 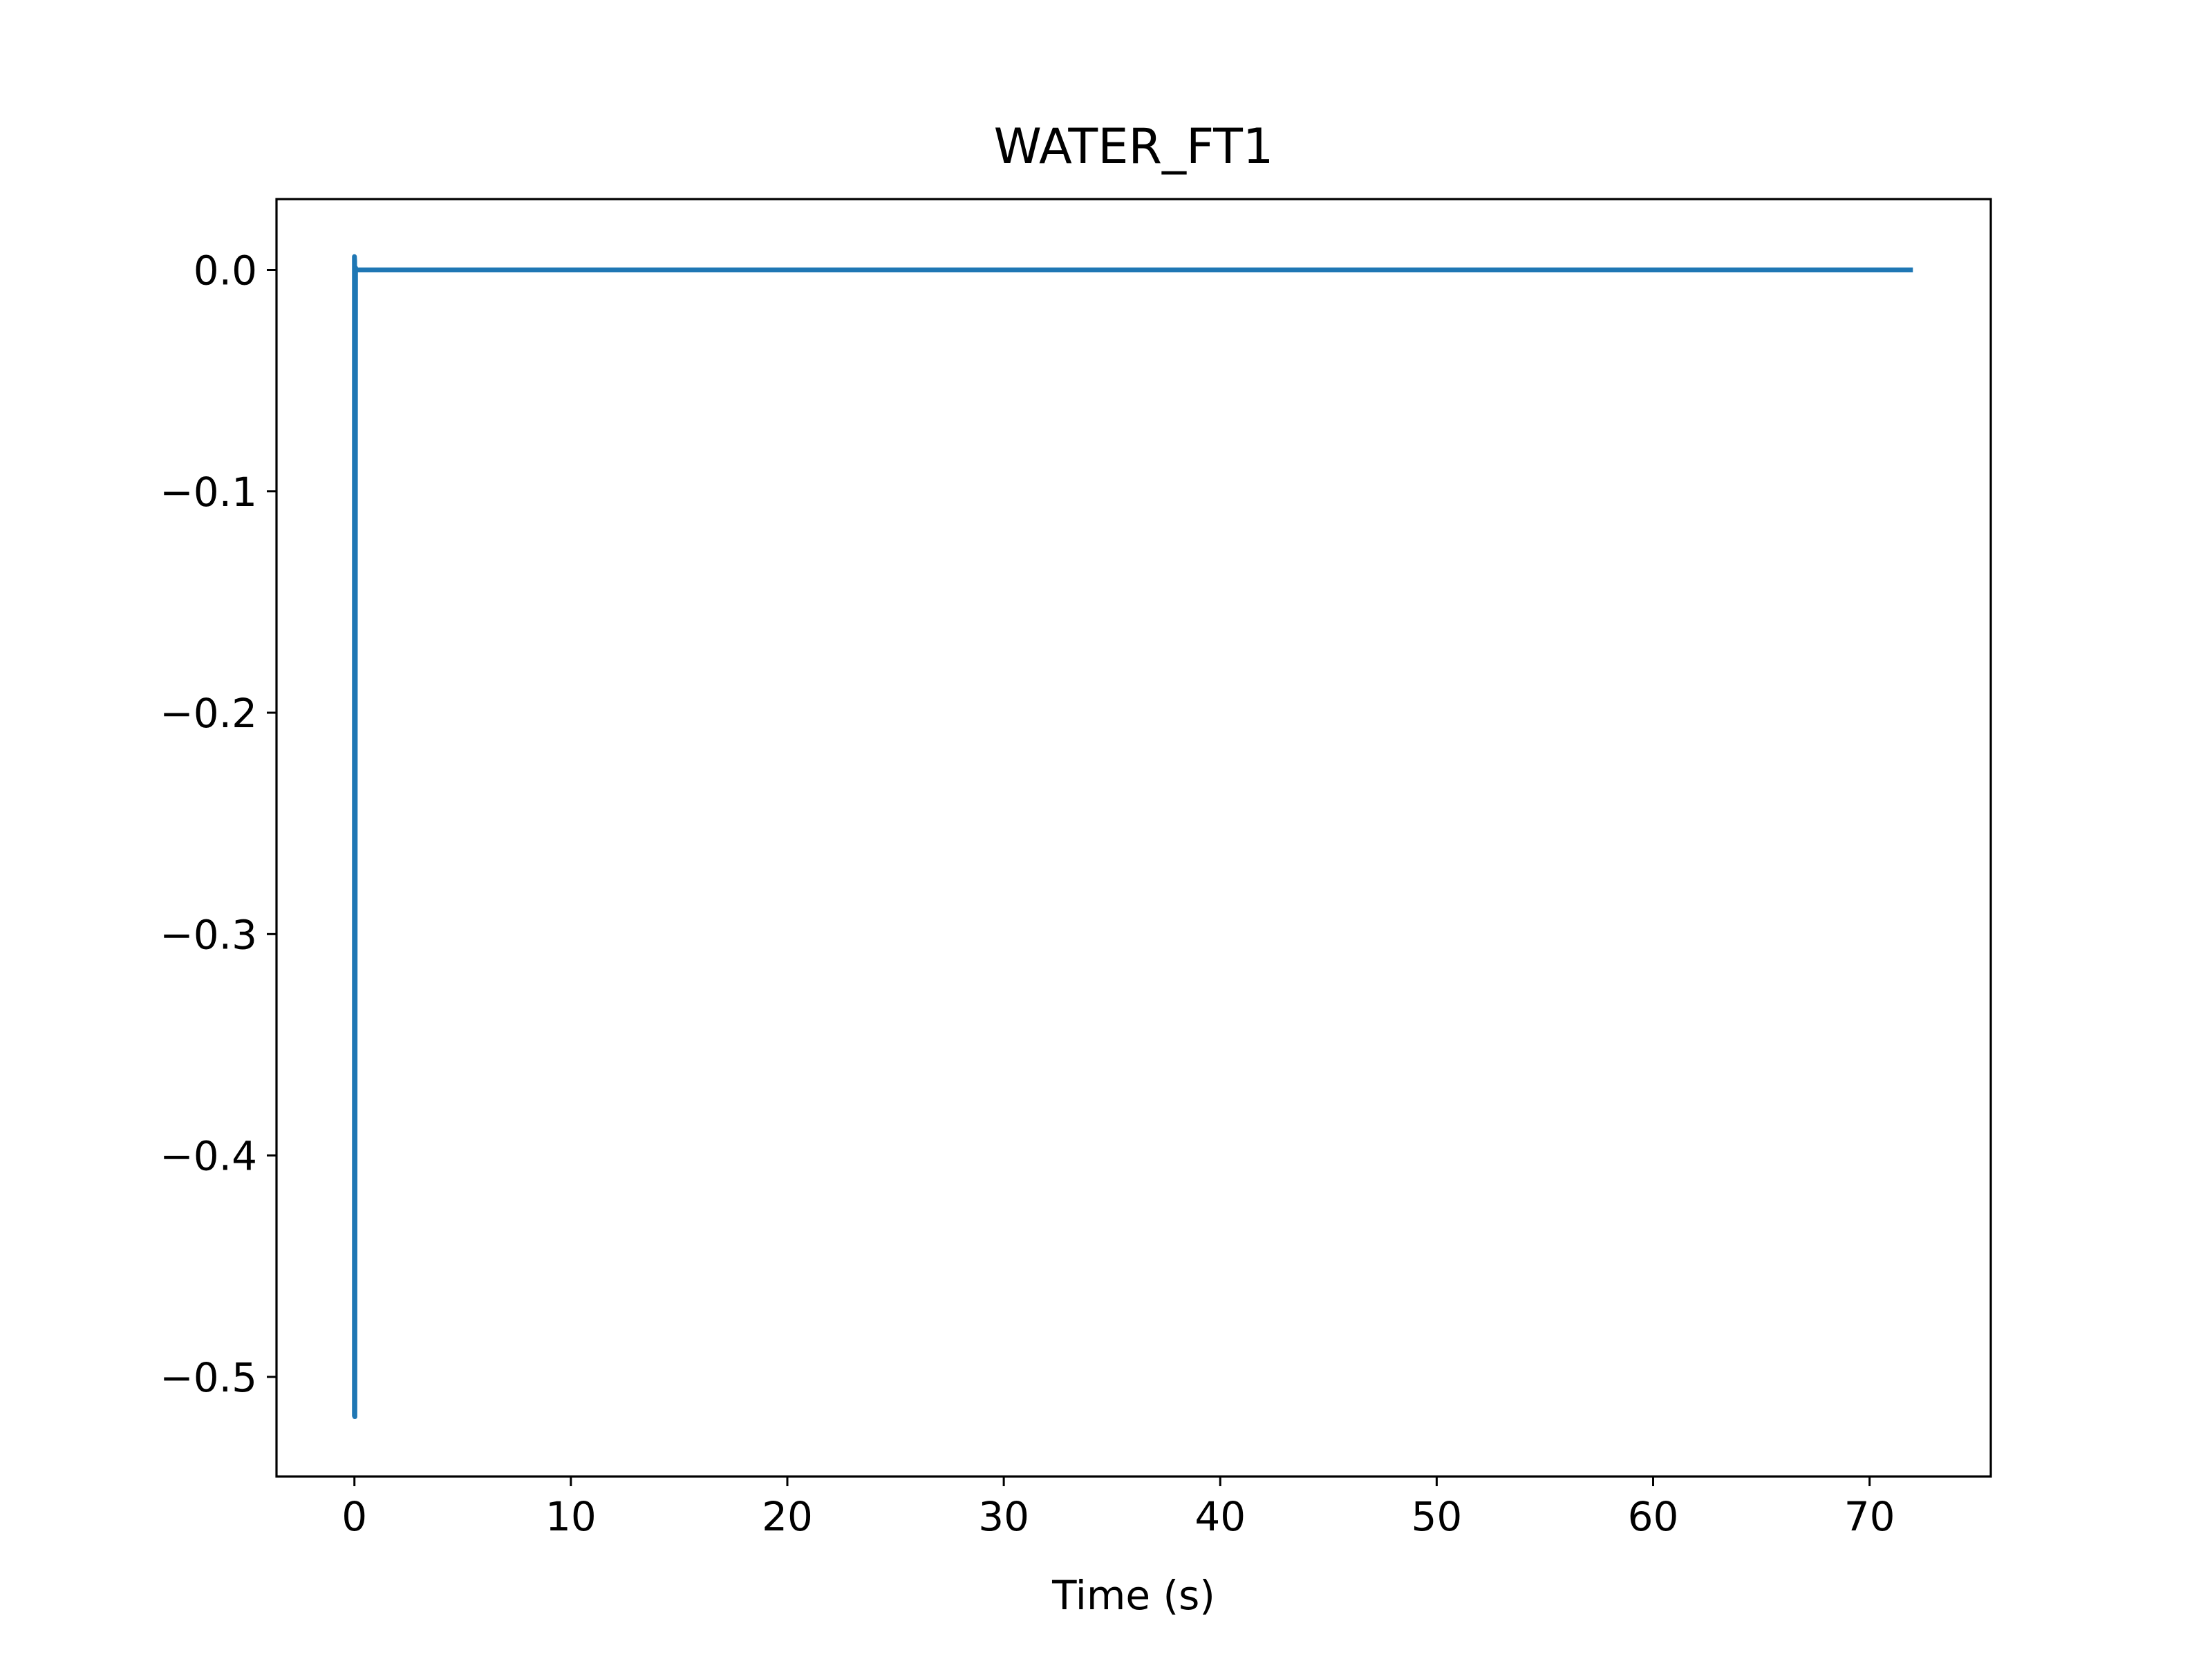 I want to click on chart-title: WATER_FT1, so click(x=1134, y=146).